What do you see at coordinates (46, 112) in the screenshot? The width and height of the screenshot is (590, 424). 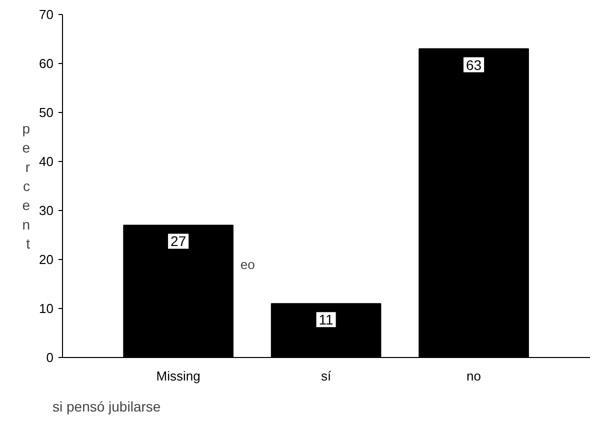 I see `y-tick-label: 50` at bounding box center [46, 112].